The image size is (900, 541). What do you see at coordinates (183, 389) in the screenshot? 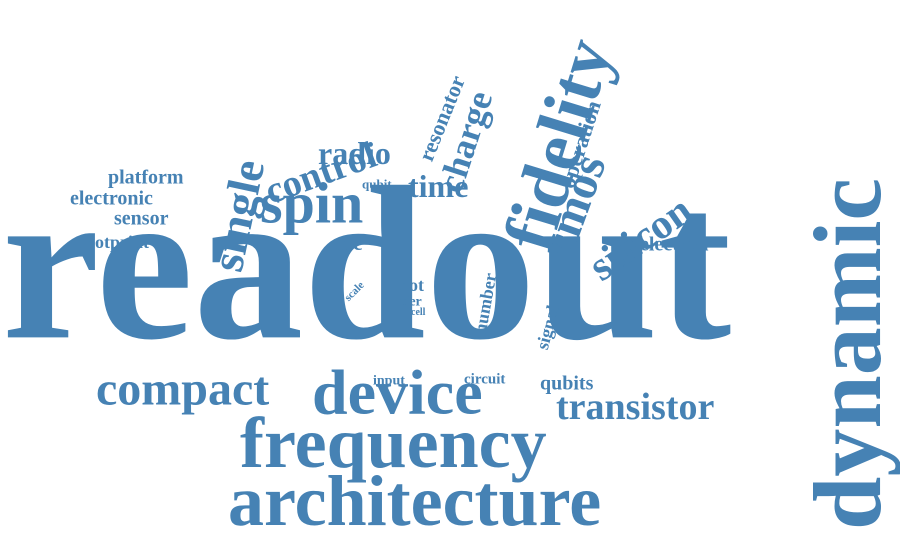
I see `word-compact: compact` at bounding box center [183, 389].